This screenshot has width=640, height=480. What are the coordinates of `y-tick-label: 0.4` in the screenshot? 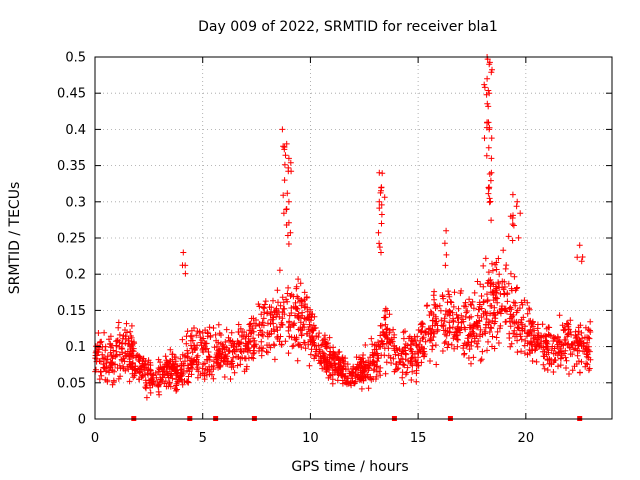 It's located at (75, 130).